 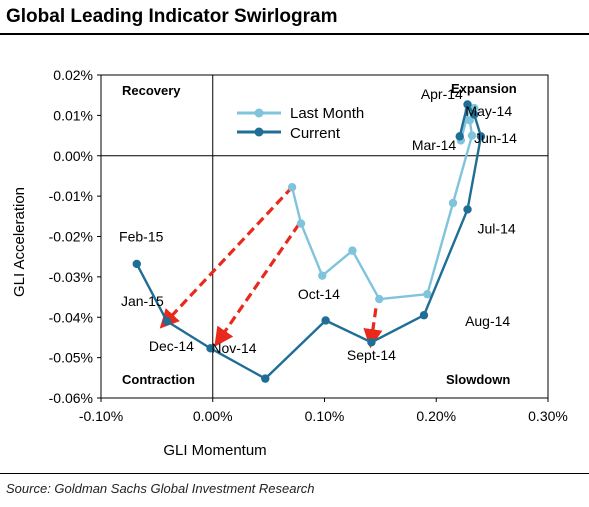 I want to click on point-label: Dec-14, so click(x=171, y=346).